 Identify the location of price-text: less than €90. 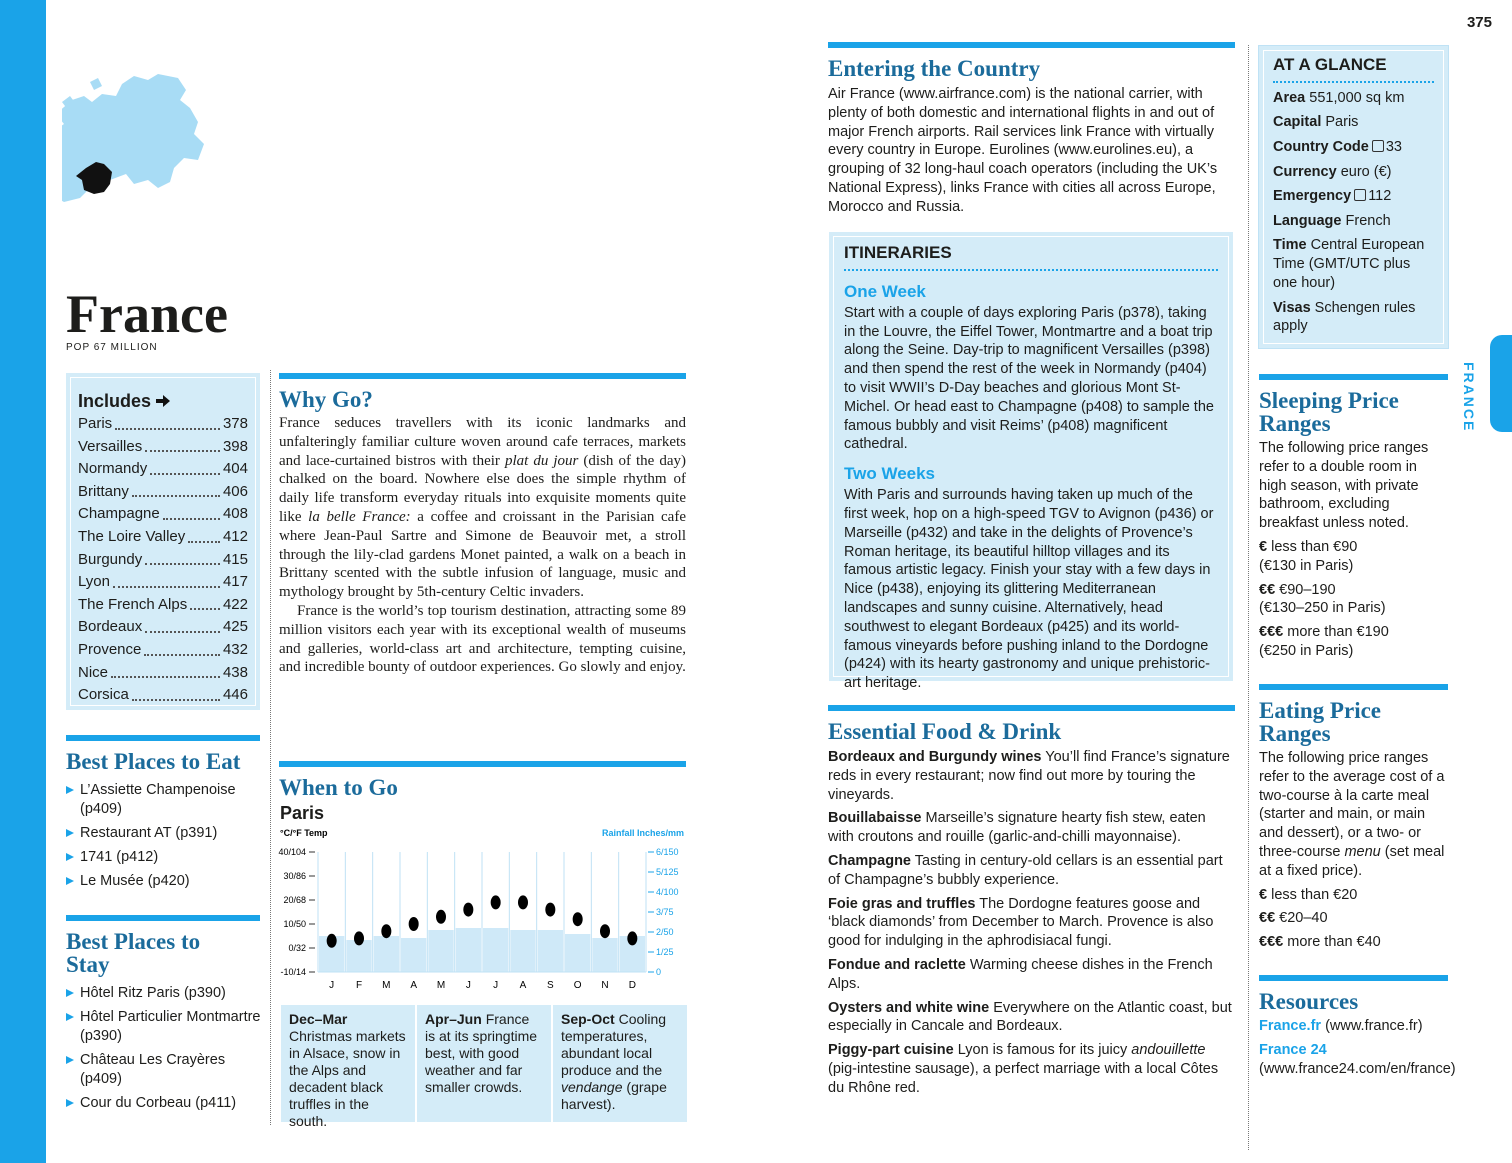
(1314, 546).